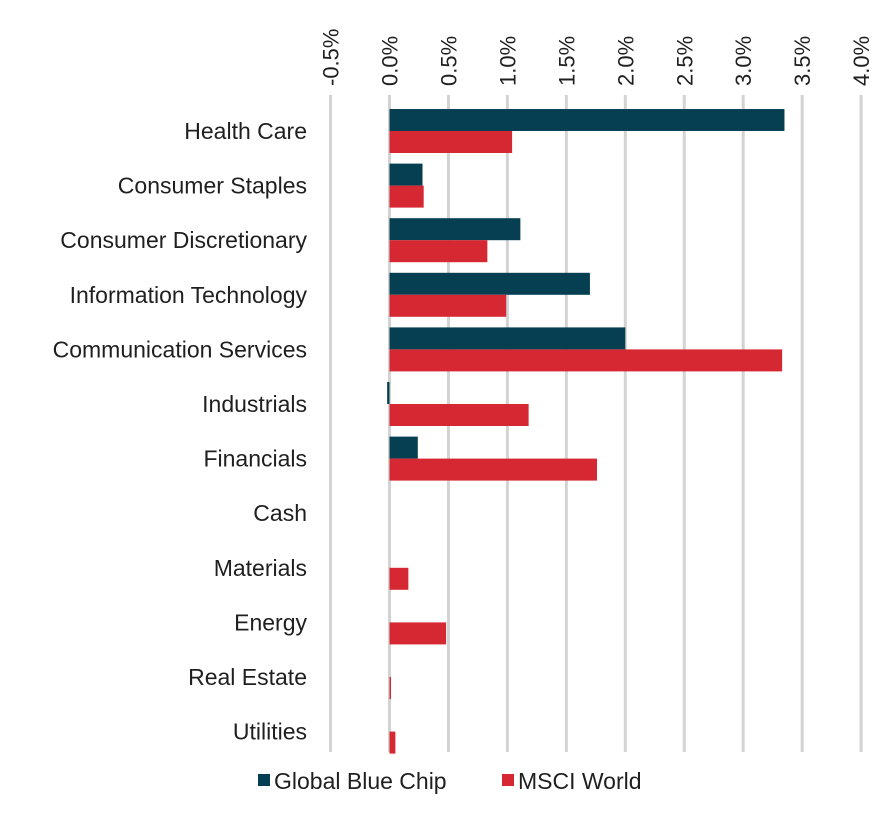 Image resolution: width=885 pixels, height=815 pixels. Describe the element at coordinates (390, 61) in the screenshot. I see `tick-label: 0.0%` at that location.